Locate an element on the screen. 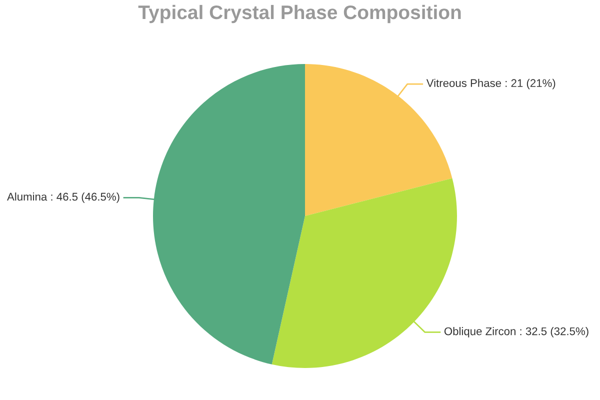 This screenshot has width=600, height=400. slice-label: Vitreous Phase : 21 (21%) is located at coordinates (491, 84).